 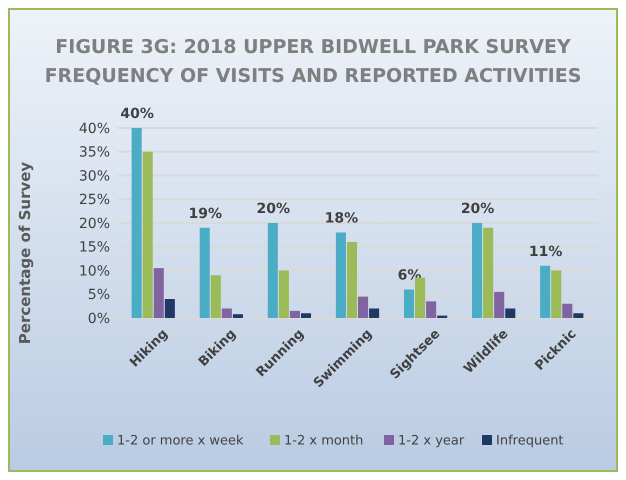 What do you see at coordinates (431, 441) in the screenshot?
I see `legend-label: 1-2 x year` at bounding box center [431, 441].